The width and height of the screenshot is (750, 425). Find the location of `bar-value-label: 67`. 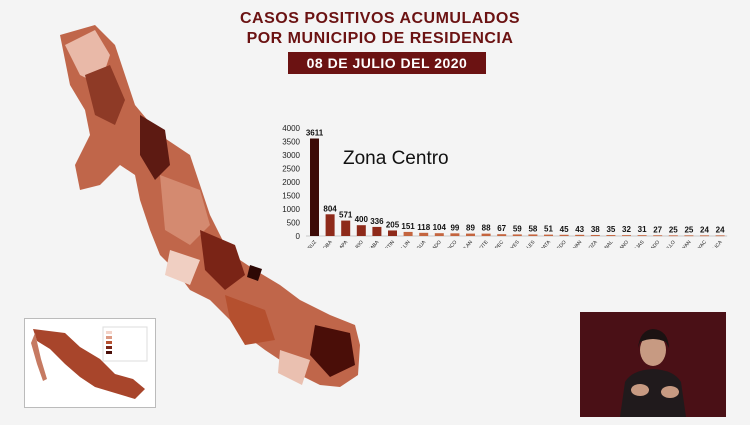

bar-value-label: 67 is located at coordinates (501, 228).